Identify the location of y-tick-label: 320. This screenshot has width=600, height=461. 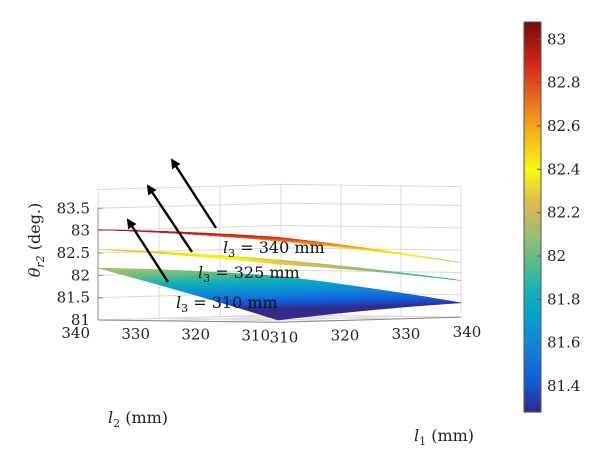
(195, 335).